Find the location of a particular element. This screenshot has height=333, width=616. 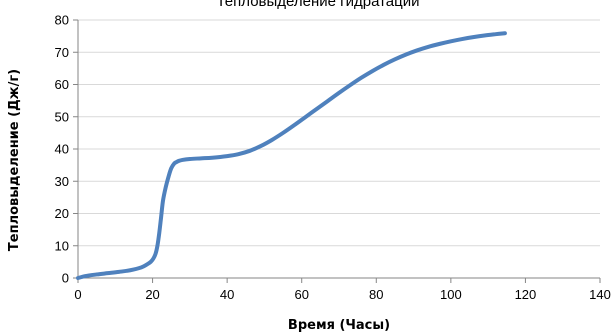

x-axis-title: Время (Часы) is located at coordinates (339, 325).